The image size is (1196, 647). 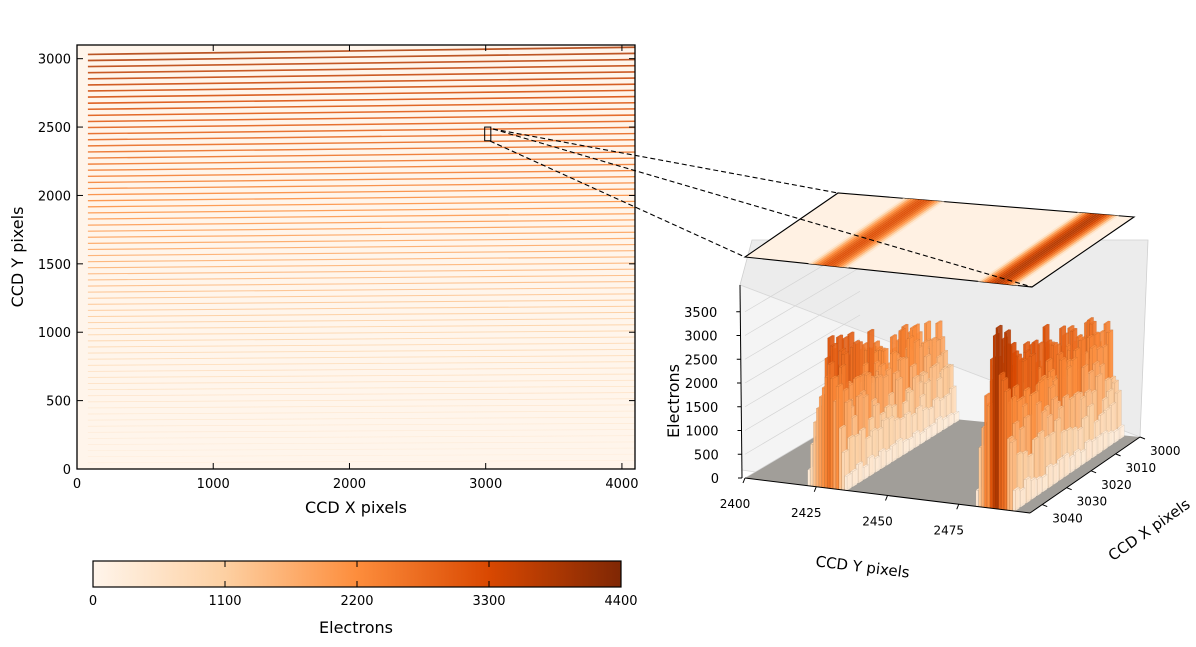 What do you see at coordinates (701, 408) in the screenshot?
I see `bar3d-z-tick-label: 1500` at bounding box center [701, 408].